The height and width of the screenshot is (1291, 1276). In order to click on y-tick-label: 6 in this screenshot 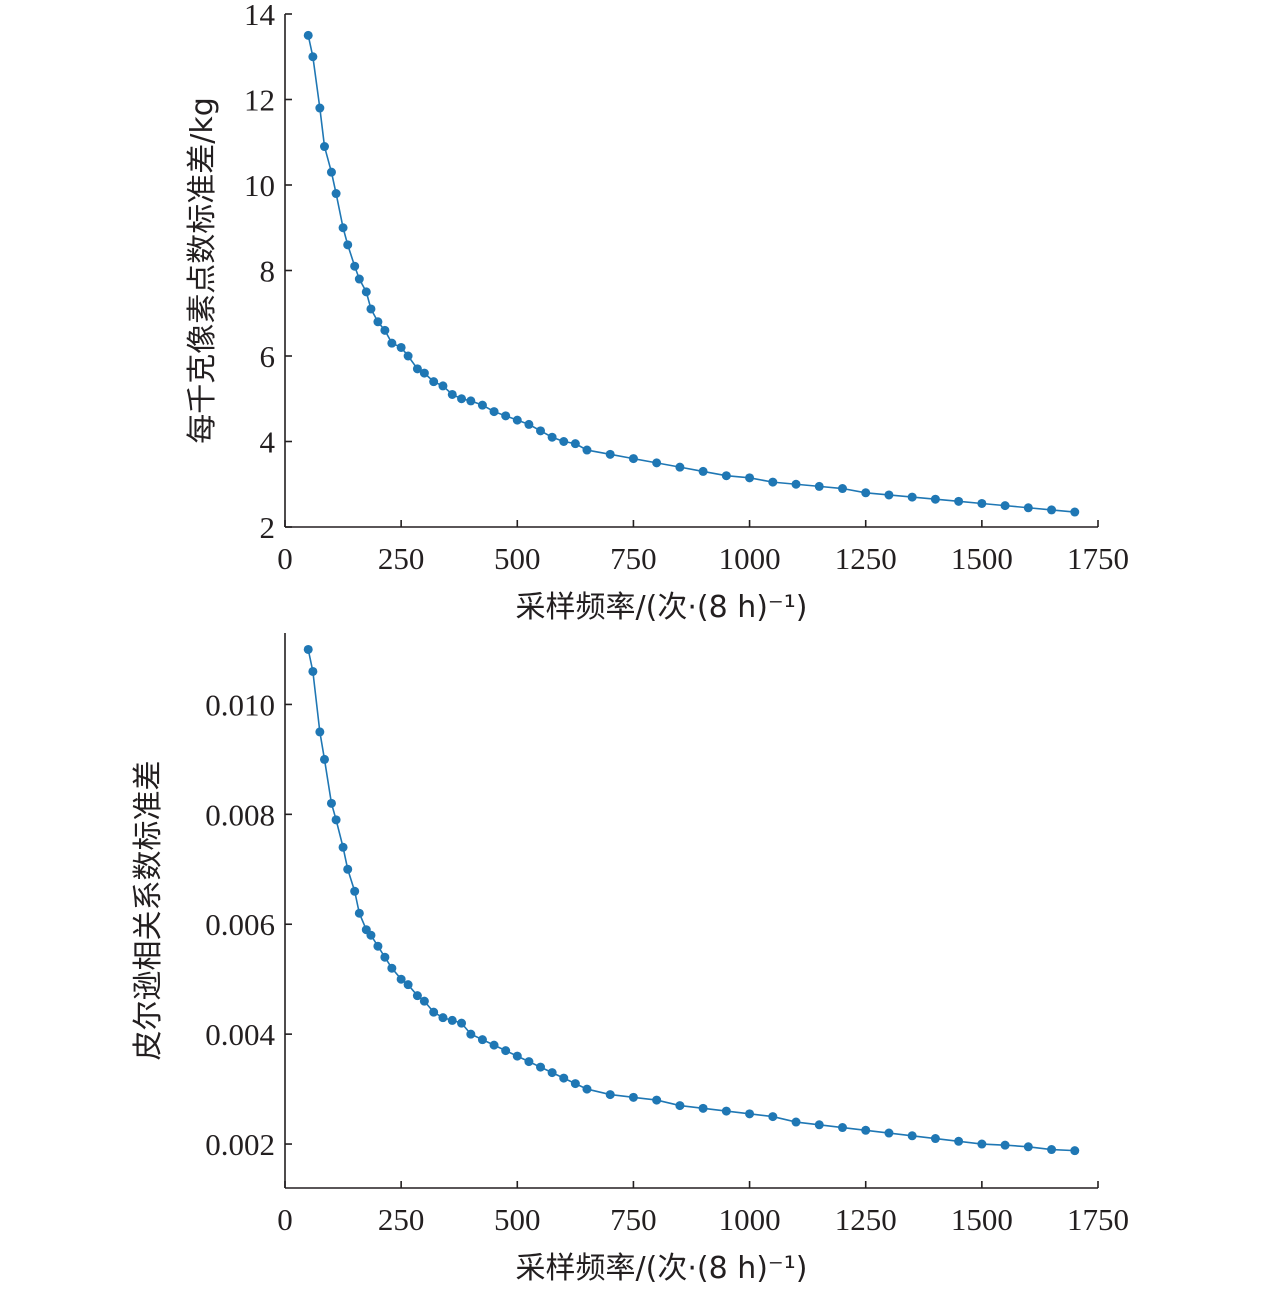, I will do `click(268, 356)`.